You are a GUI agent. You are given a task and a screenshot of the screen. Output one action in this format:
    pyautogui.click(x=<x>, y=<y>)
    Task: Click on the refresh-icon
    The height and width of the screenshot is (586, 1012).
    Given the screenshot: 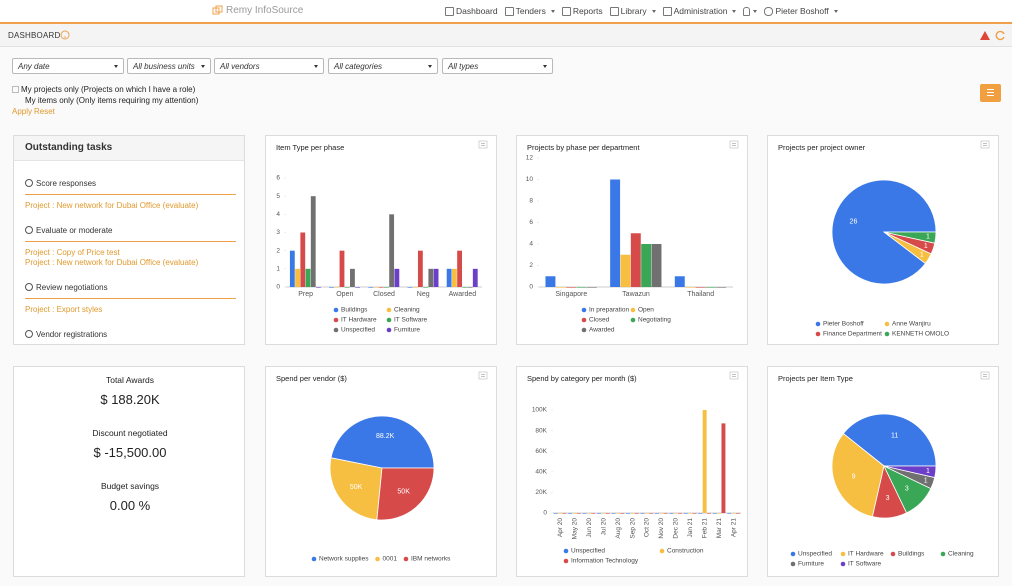 What is the action you would take?
    pyautogui.click(x=1000, y=35)
    